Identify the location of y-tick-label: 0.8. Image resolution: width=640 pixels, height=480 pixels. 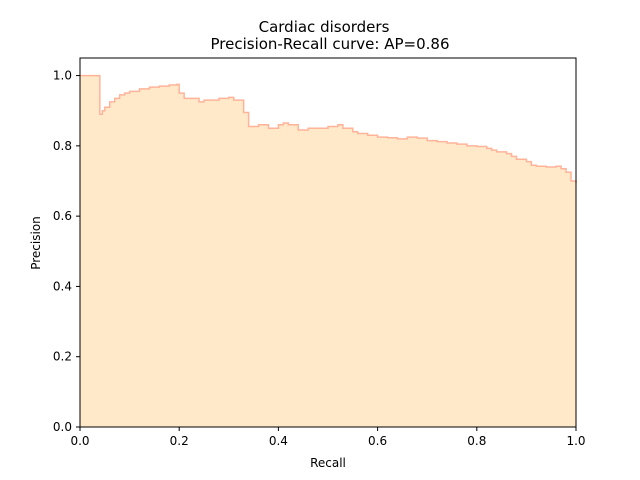
(62, 146).